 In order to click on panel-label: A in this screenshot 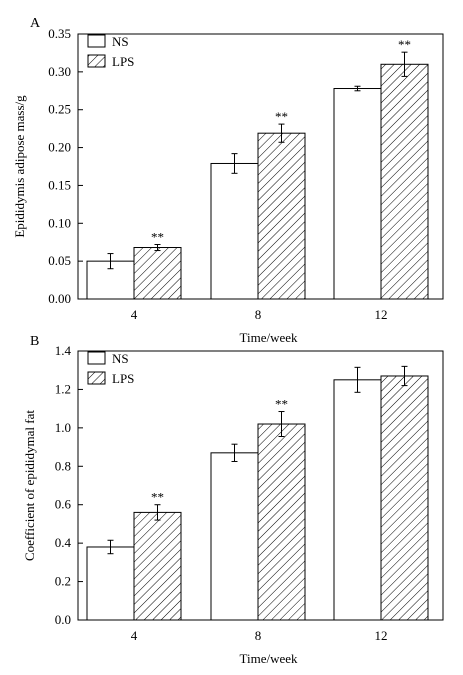, I will do `click(35, 23)`.